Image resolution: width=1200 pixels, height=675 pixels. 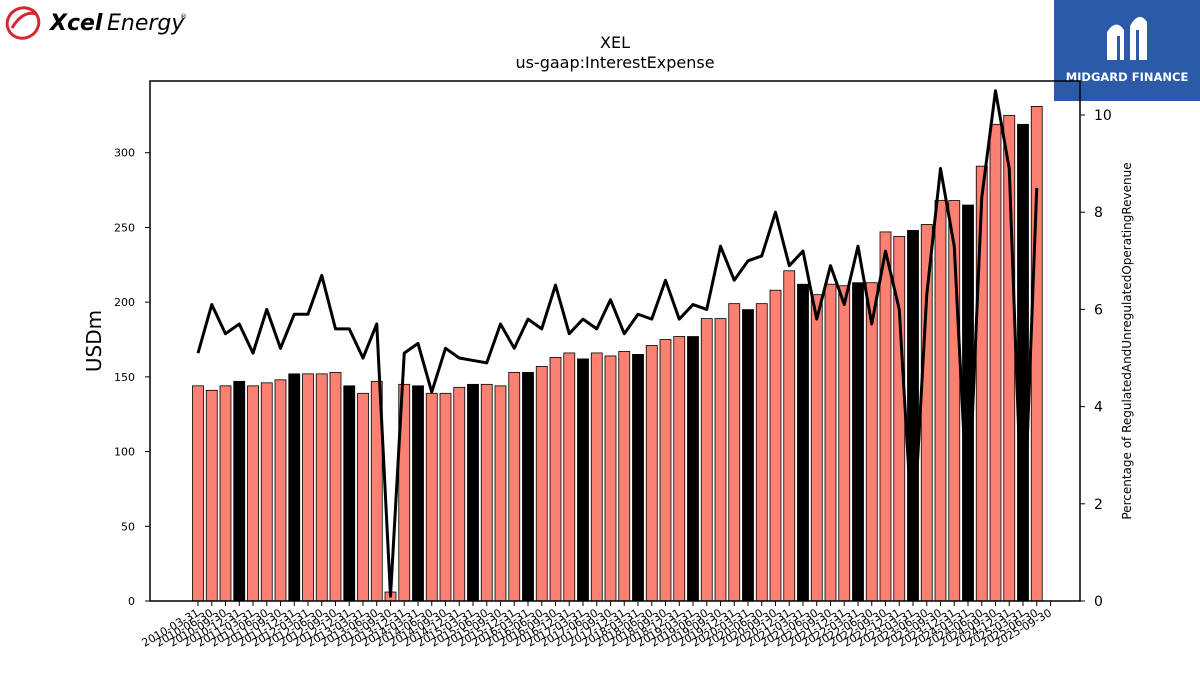 I want to click on y2-tick-label: 0, so click(x=1098, y=602).